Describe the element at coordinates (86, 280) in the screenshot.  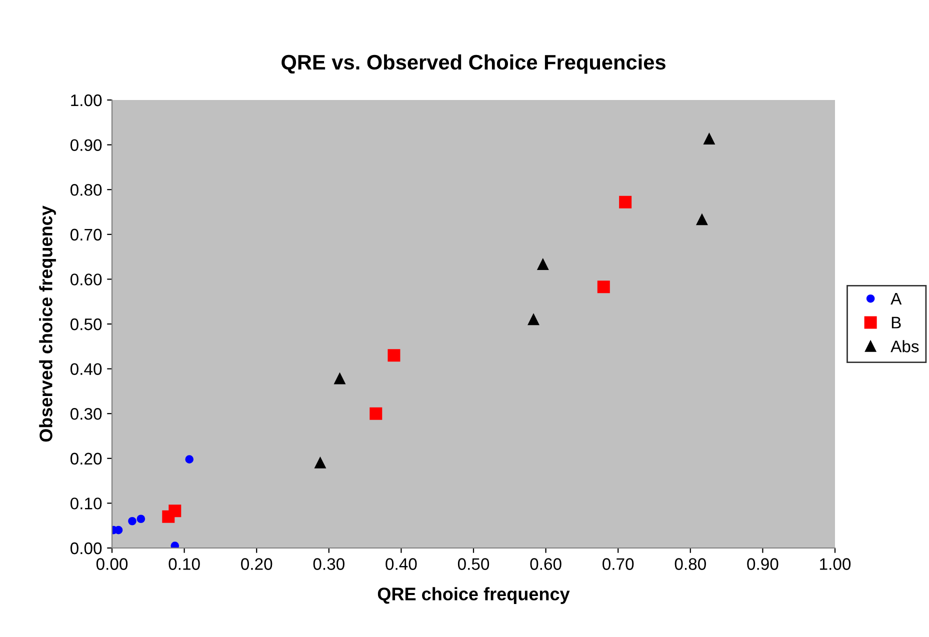
I see `y-tick-label: 0.60` at that location.